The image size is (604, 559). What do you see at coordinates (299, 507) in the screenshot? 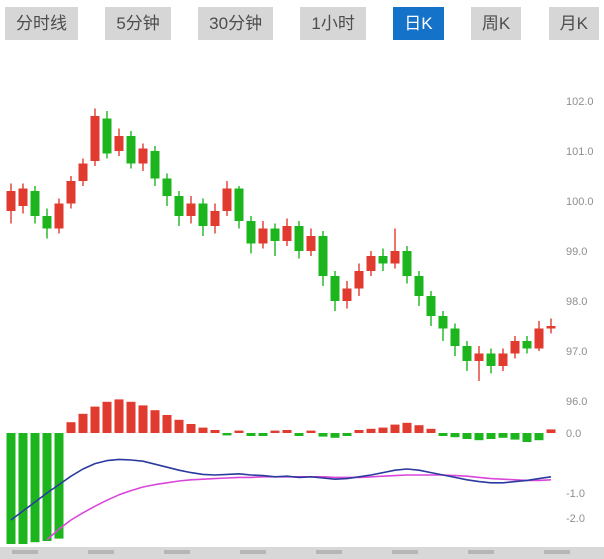
I see `dea-line` at bounding box center [299, 507].